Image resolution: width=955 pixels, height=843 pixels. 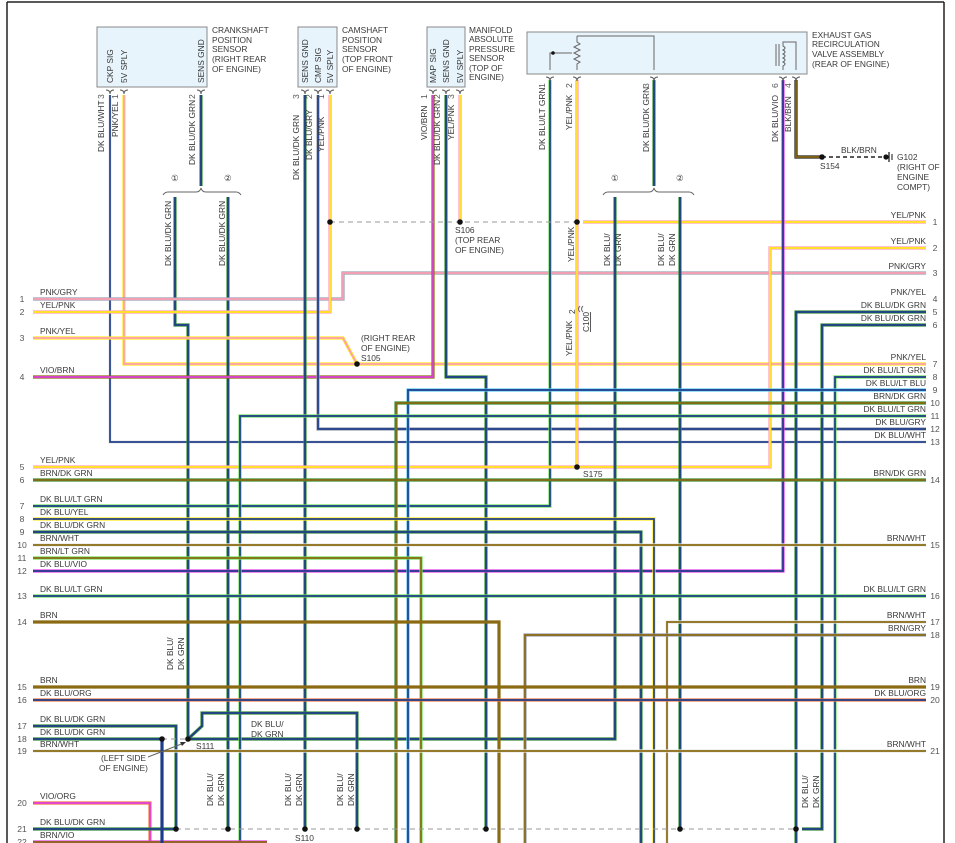 What do you see at coordinates (37, 618) in the screenshot?
I see `left-connector-pin-14: 14 BRN` at bounding box center [37, 618].